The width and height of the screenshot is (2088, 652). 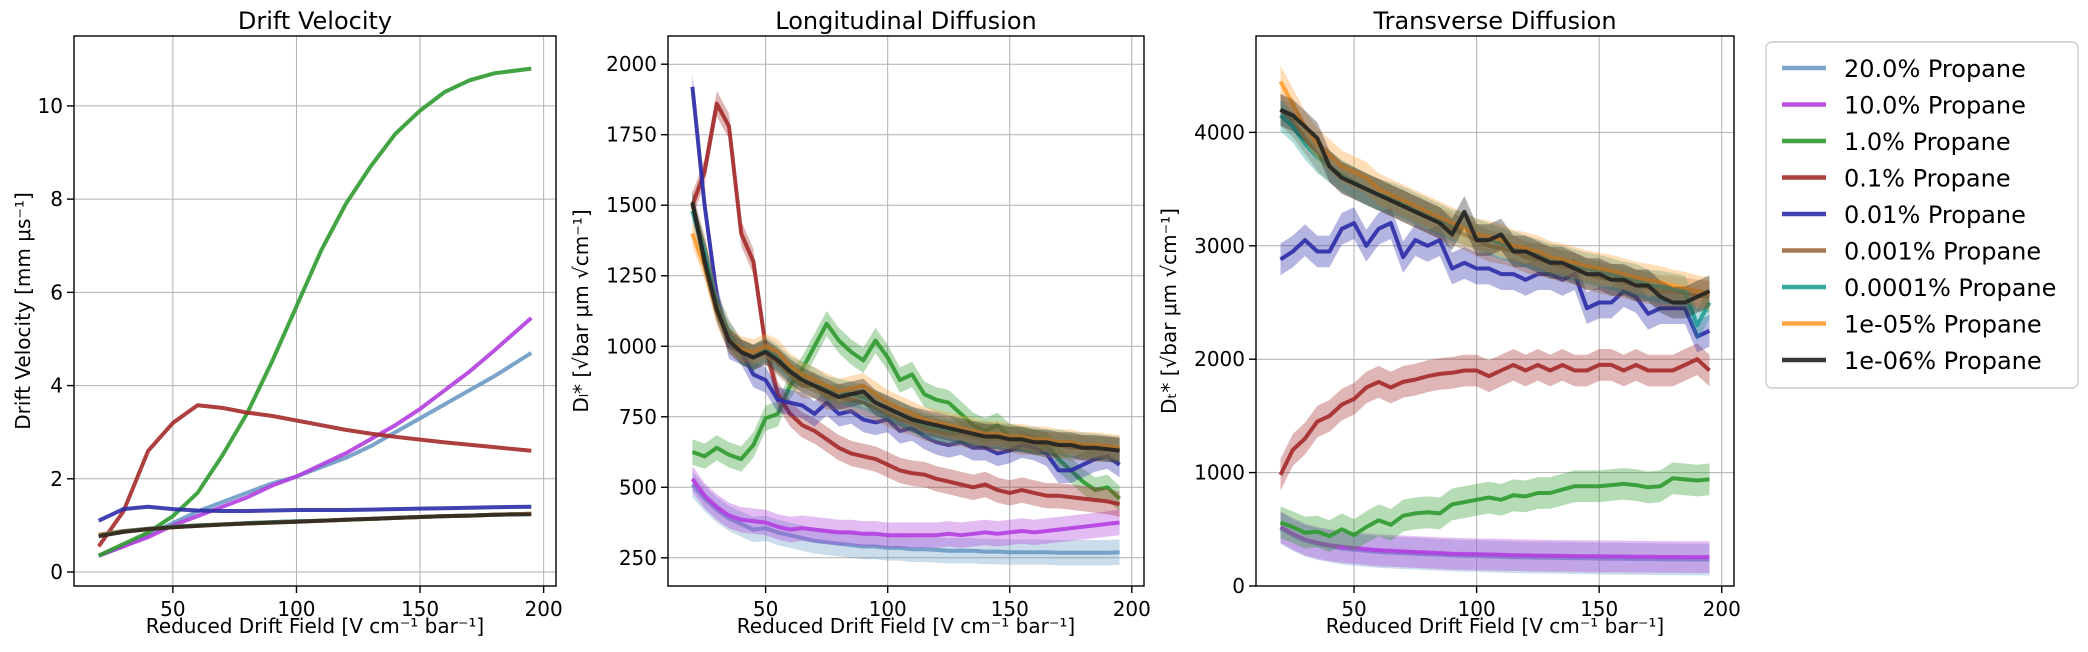 I want to click on transverse-diffusion-y-axis-label: Dₜ* [√bar μm √cm⁻¹], so click(x=1169, y=311).